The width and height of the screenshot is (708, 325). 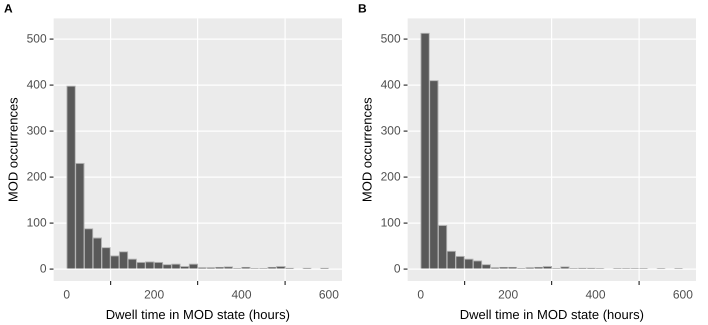 I want to click on chart-title: B, so click(x=362, y=9).